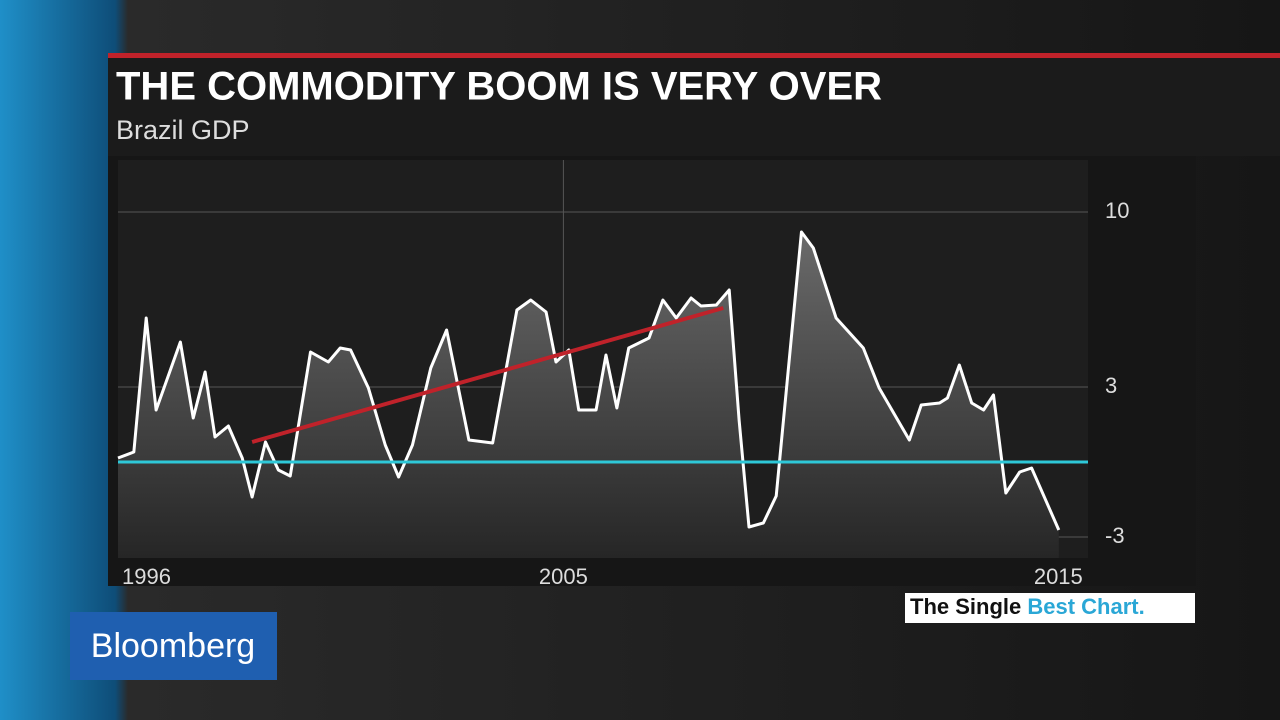 The width and height of the screenshot is (1280, 720). I want to click on tagline: The Single Best Chart., so click(1027, 606).